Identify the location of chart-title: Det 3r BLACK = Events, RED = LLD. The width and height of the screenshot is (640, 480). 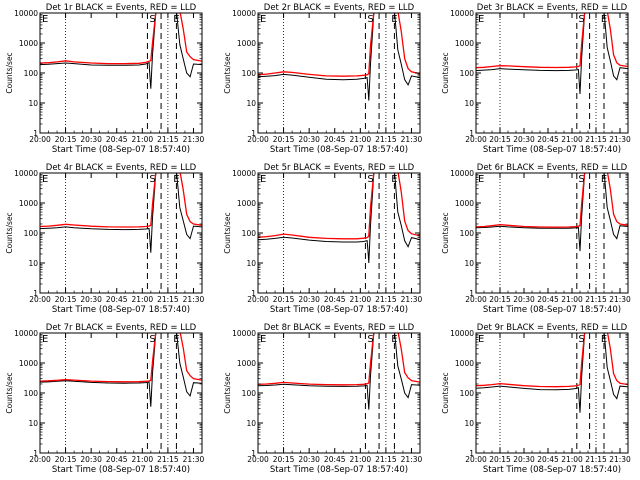
(552, 8).